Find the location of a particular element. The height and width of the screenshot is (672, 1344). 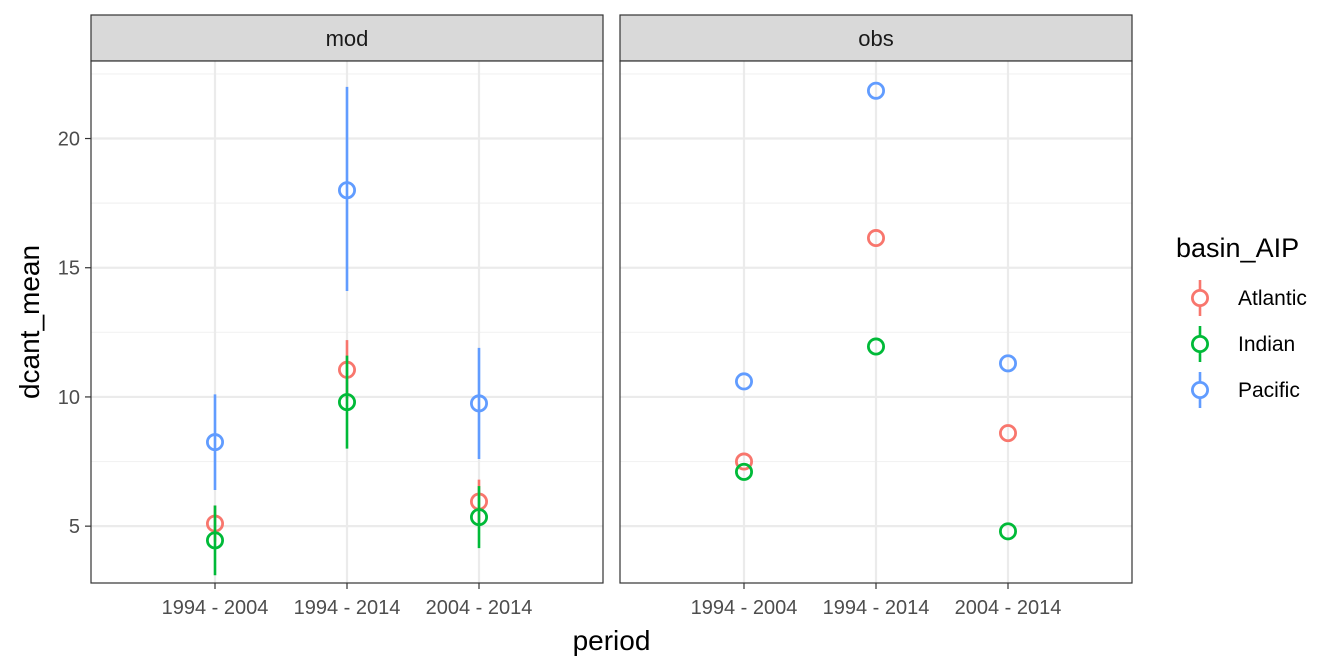

series-pacific-mod is located at coordinates (346, 288).